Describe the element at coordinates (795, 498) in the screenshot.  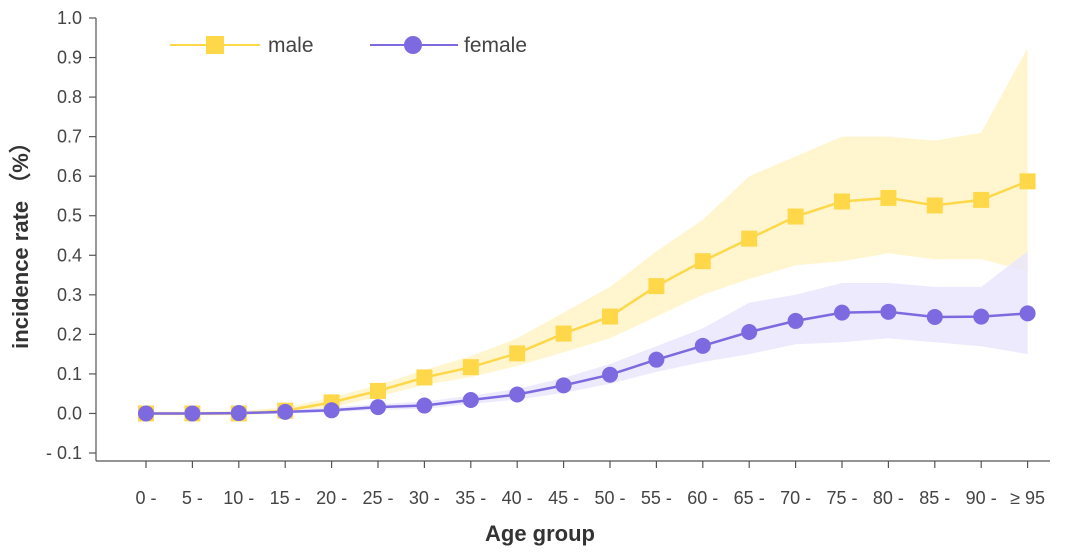
I see `x-tick-label: 70 -` at that location.